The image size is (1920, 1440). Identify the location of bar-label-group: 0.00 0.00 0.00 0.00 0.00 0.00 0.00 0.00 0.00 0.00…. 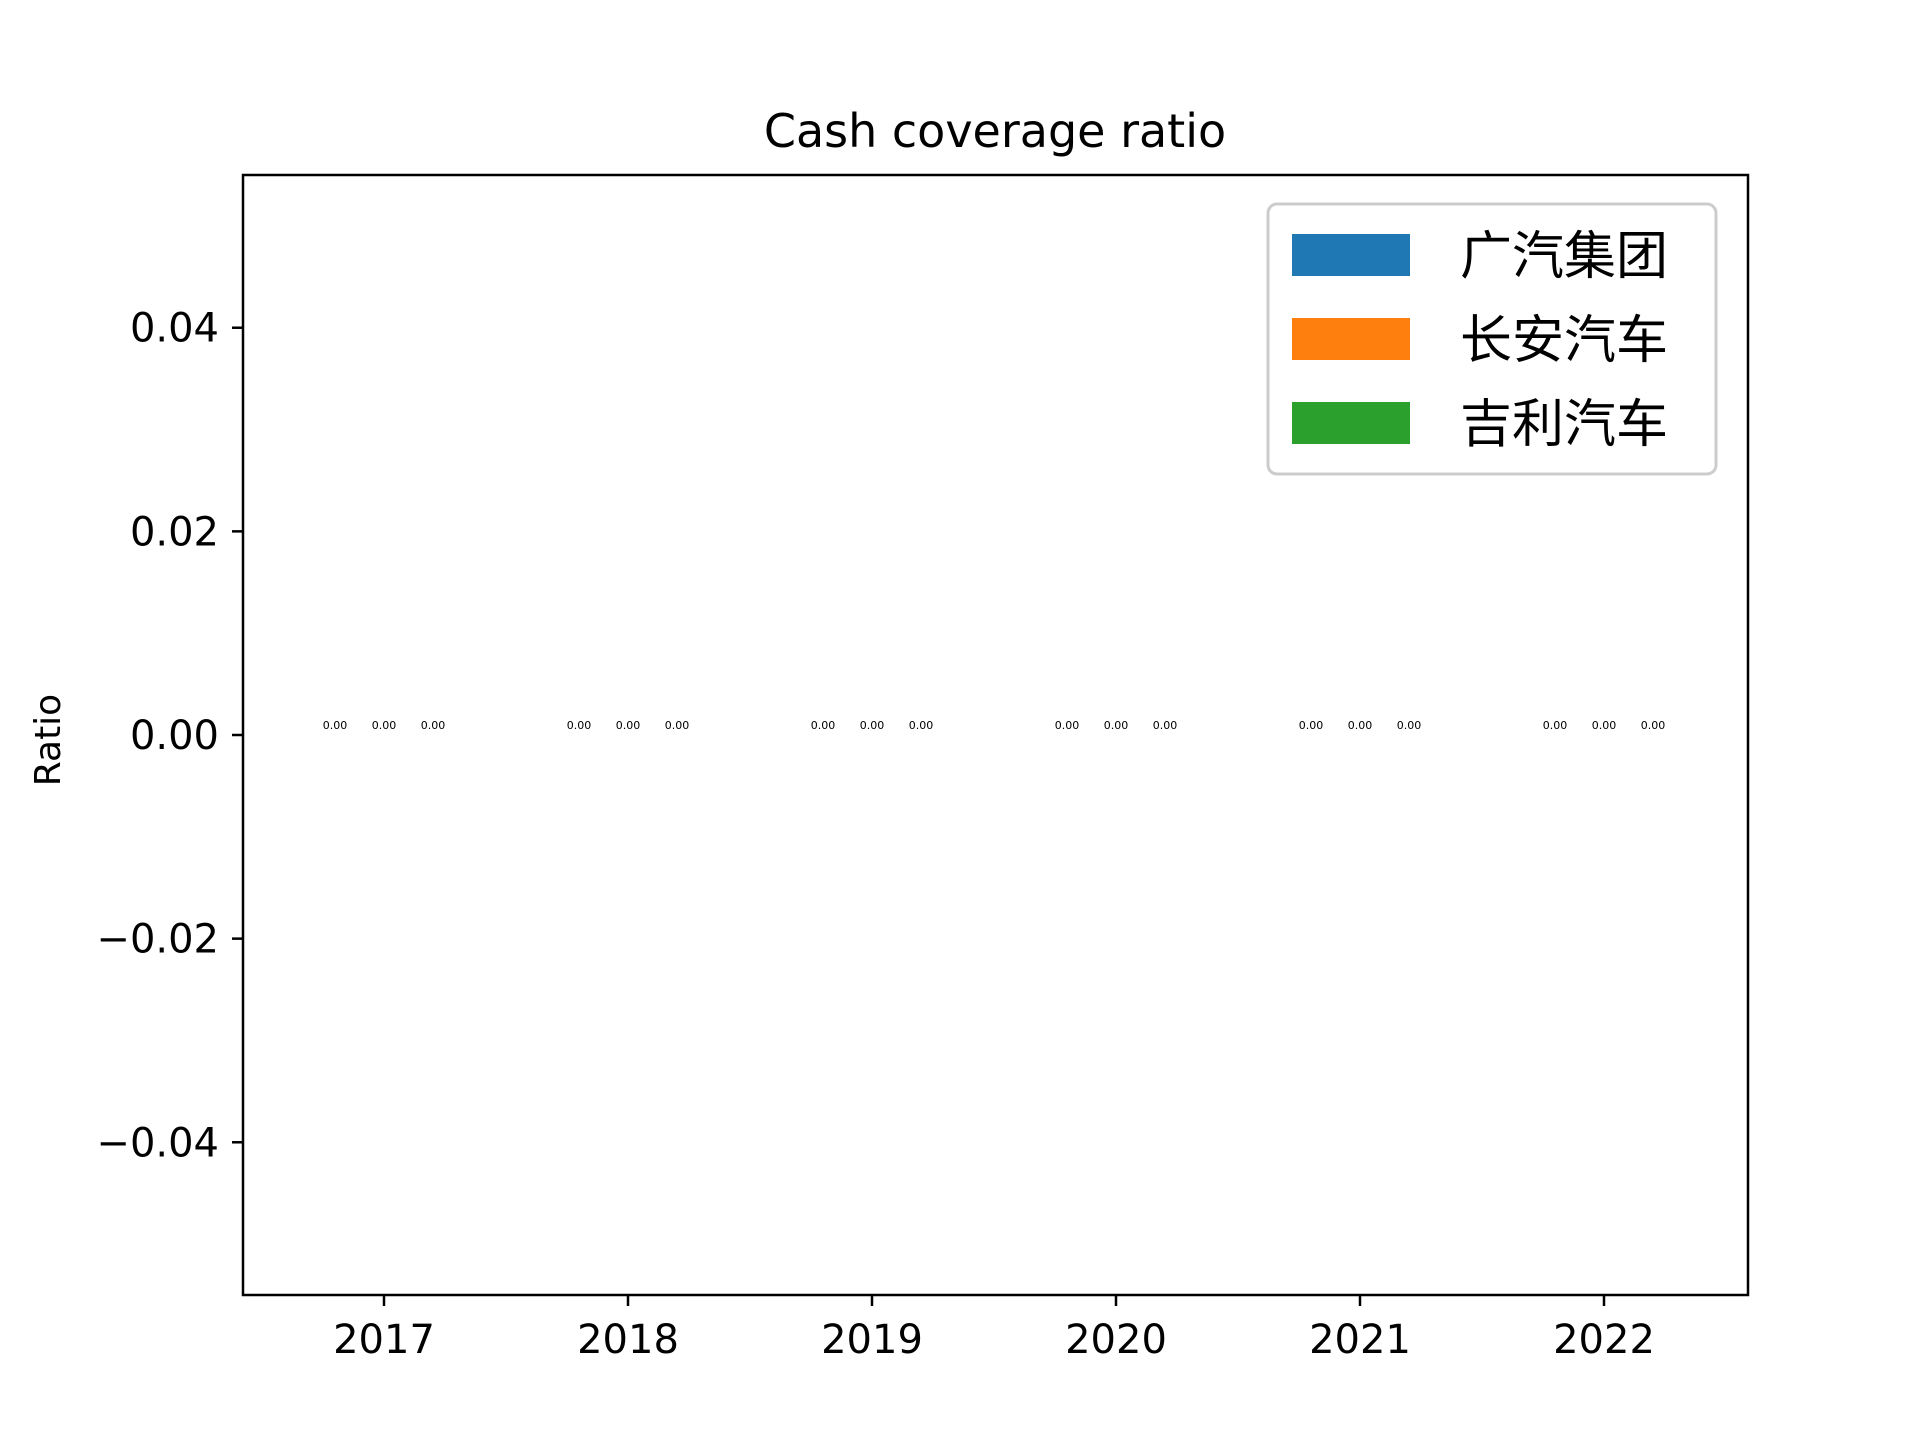
(994, 725).